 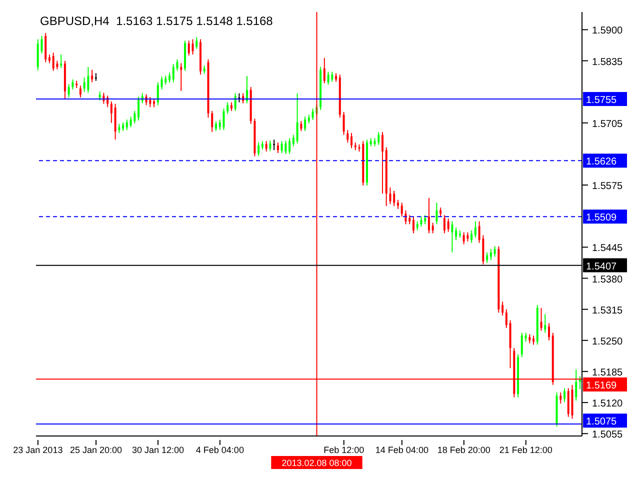 What do you see at coordinates (602, 266) in the screenshot?
I see `ref-line-label: 1.5407` at bounding box center [602, 266].